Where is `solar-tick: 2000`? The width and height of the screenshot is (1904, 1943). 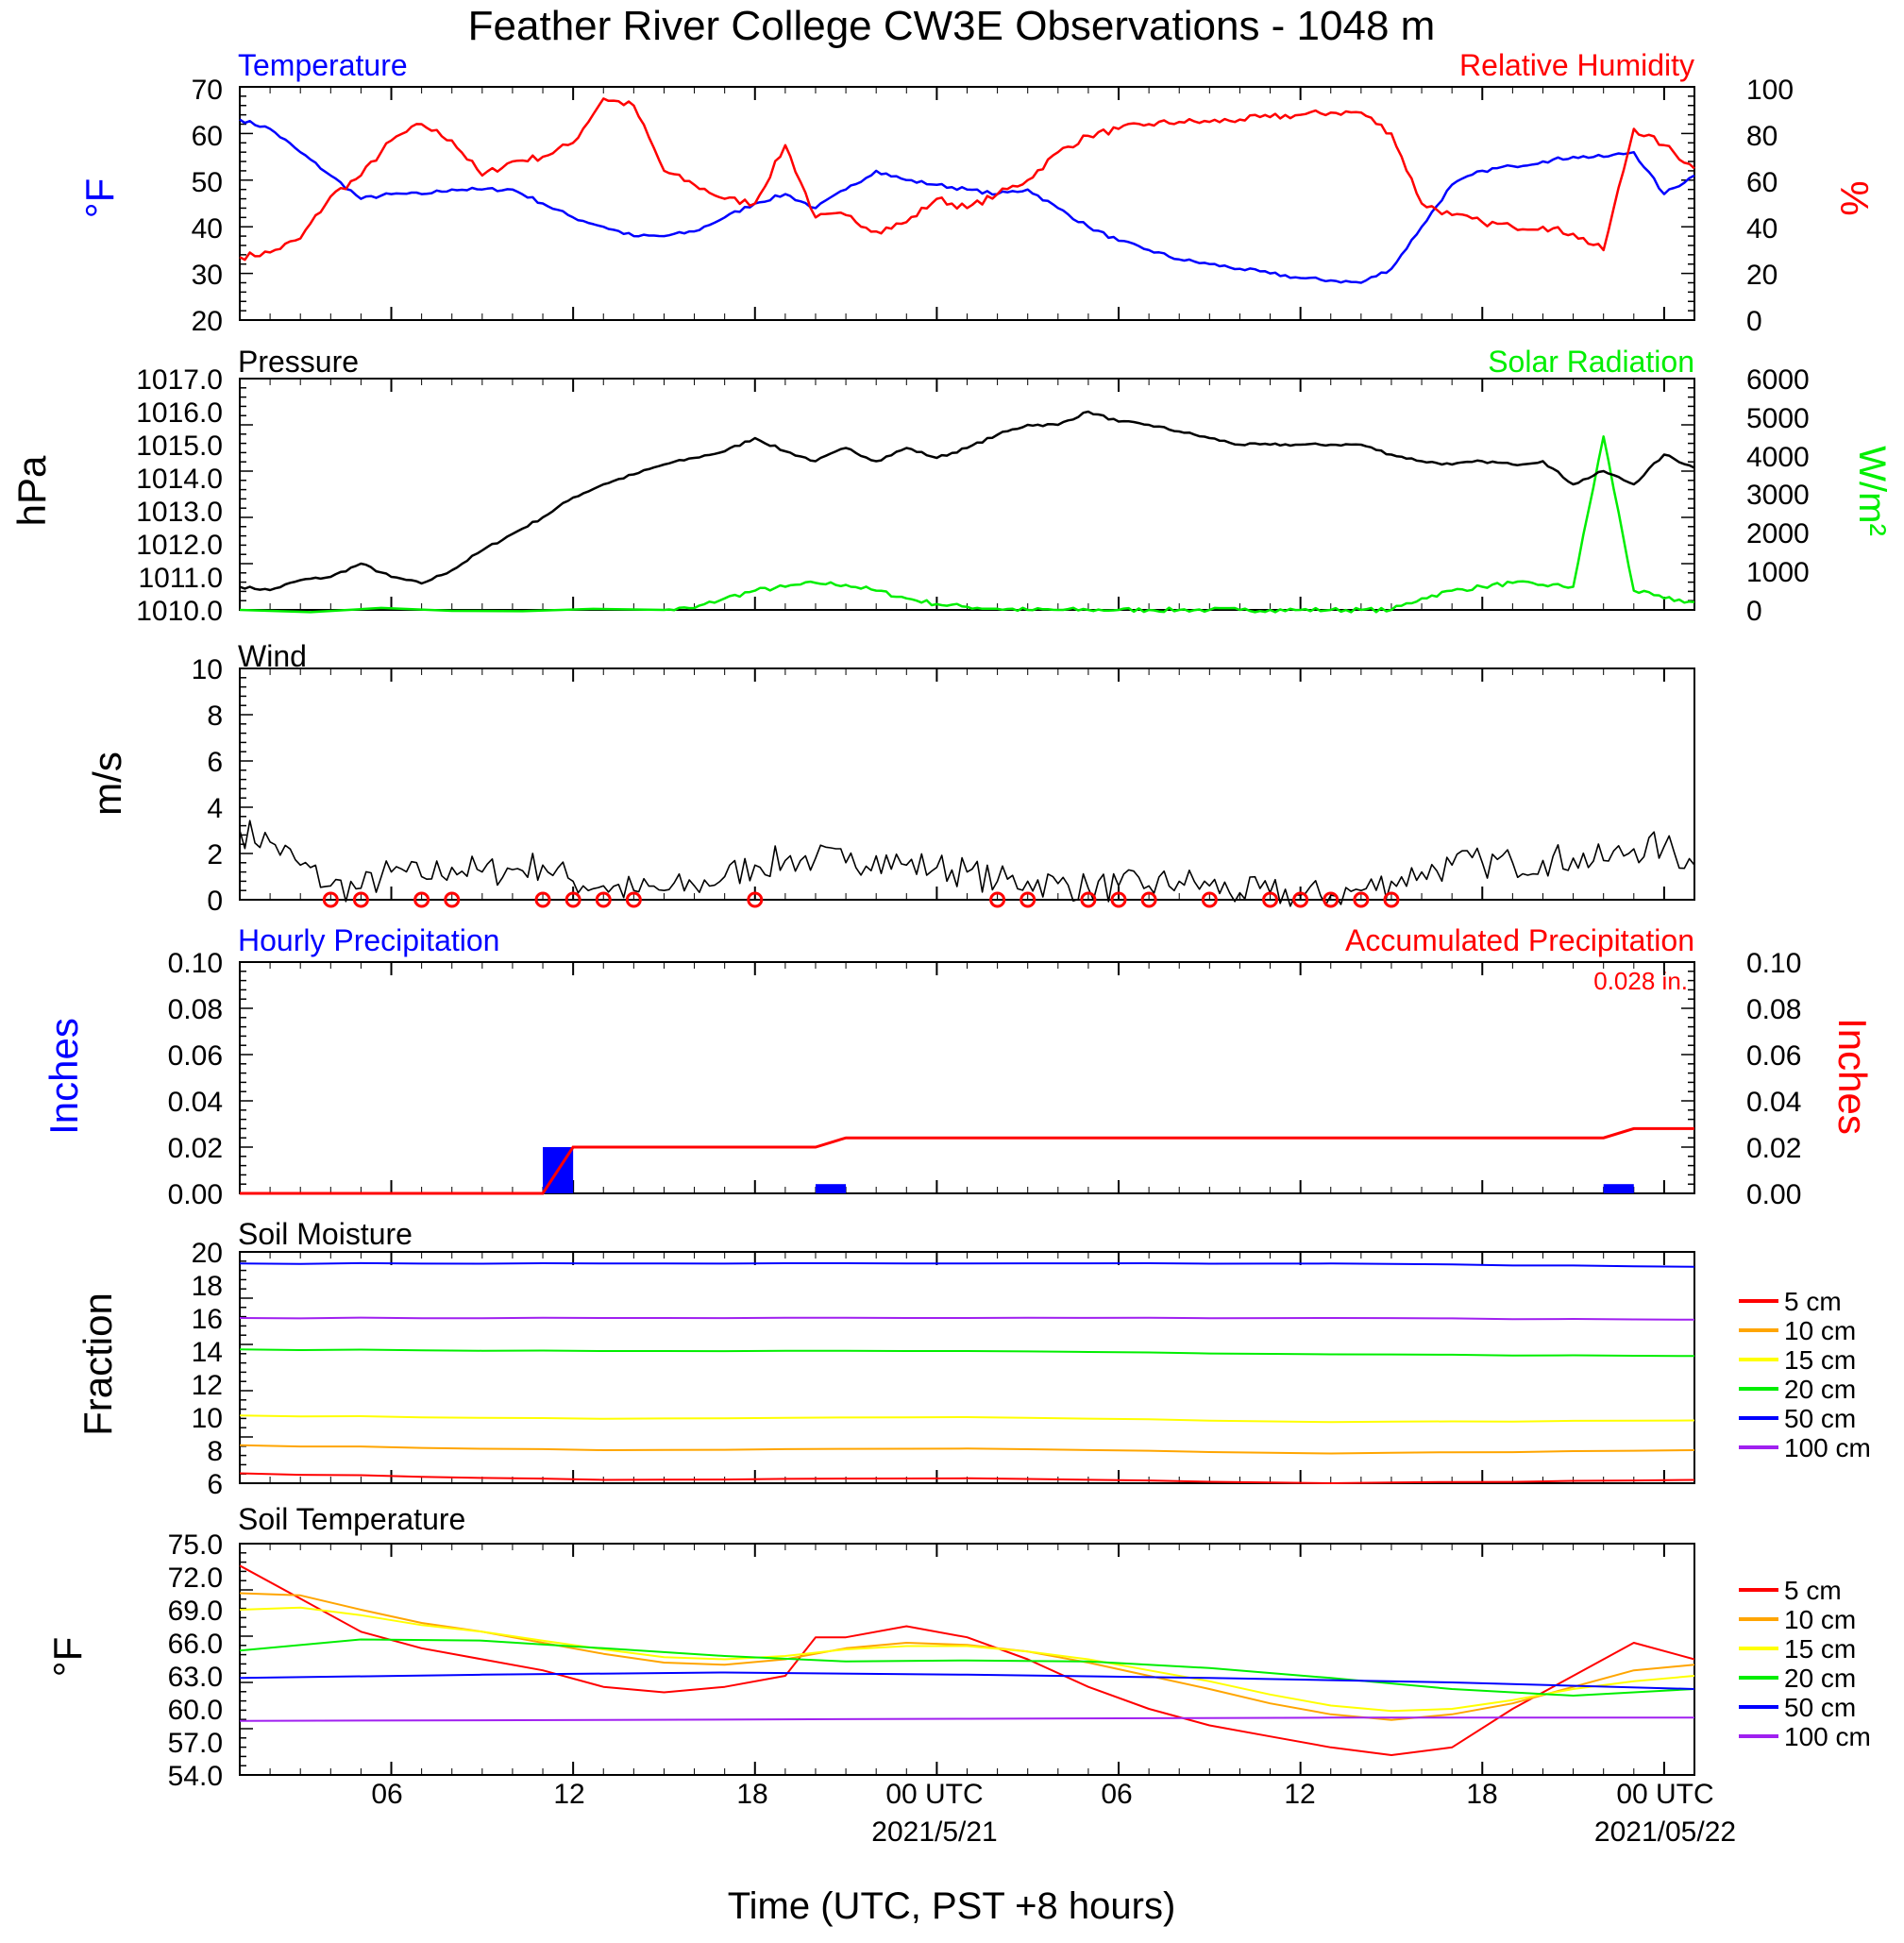
solar-tick: 2000 is located at coordinates (1778, 533).